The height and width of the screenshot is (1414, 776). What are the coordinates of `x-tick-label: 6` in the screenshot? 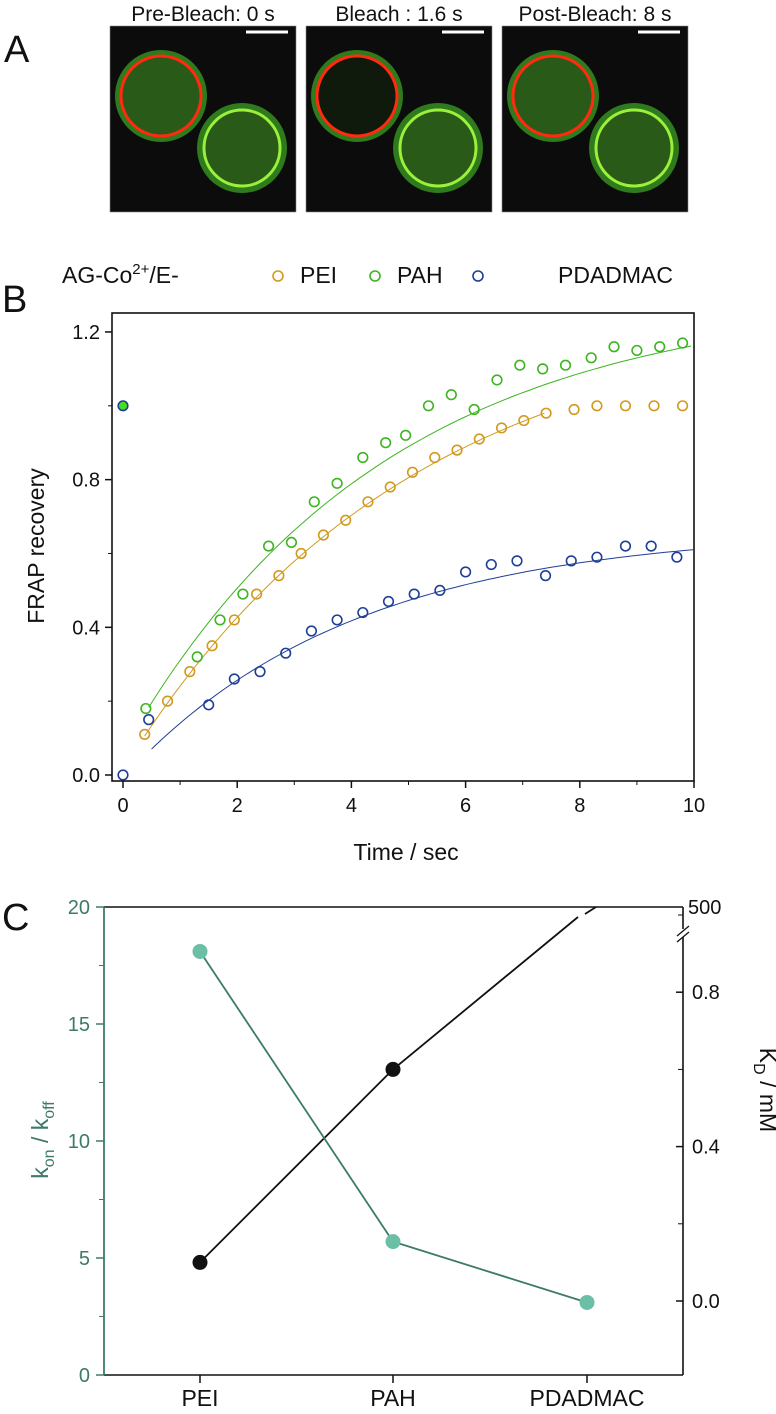 It's located at (465, 806).